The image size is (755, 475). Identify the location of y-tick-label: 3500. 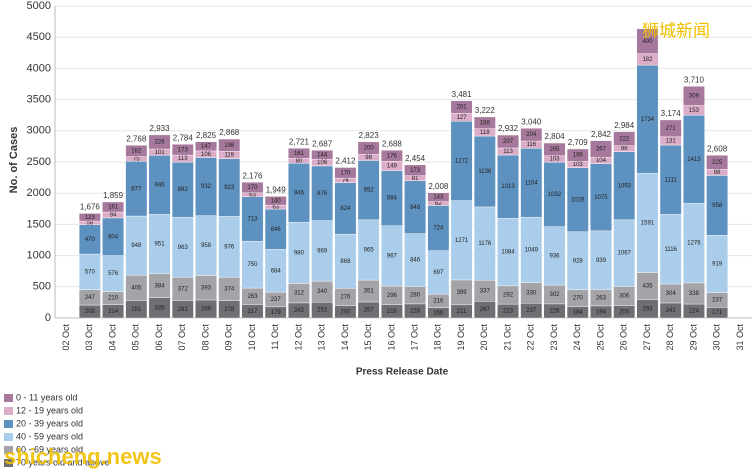
(39, 100).